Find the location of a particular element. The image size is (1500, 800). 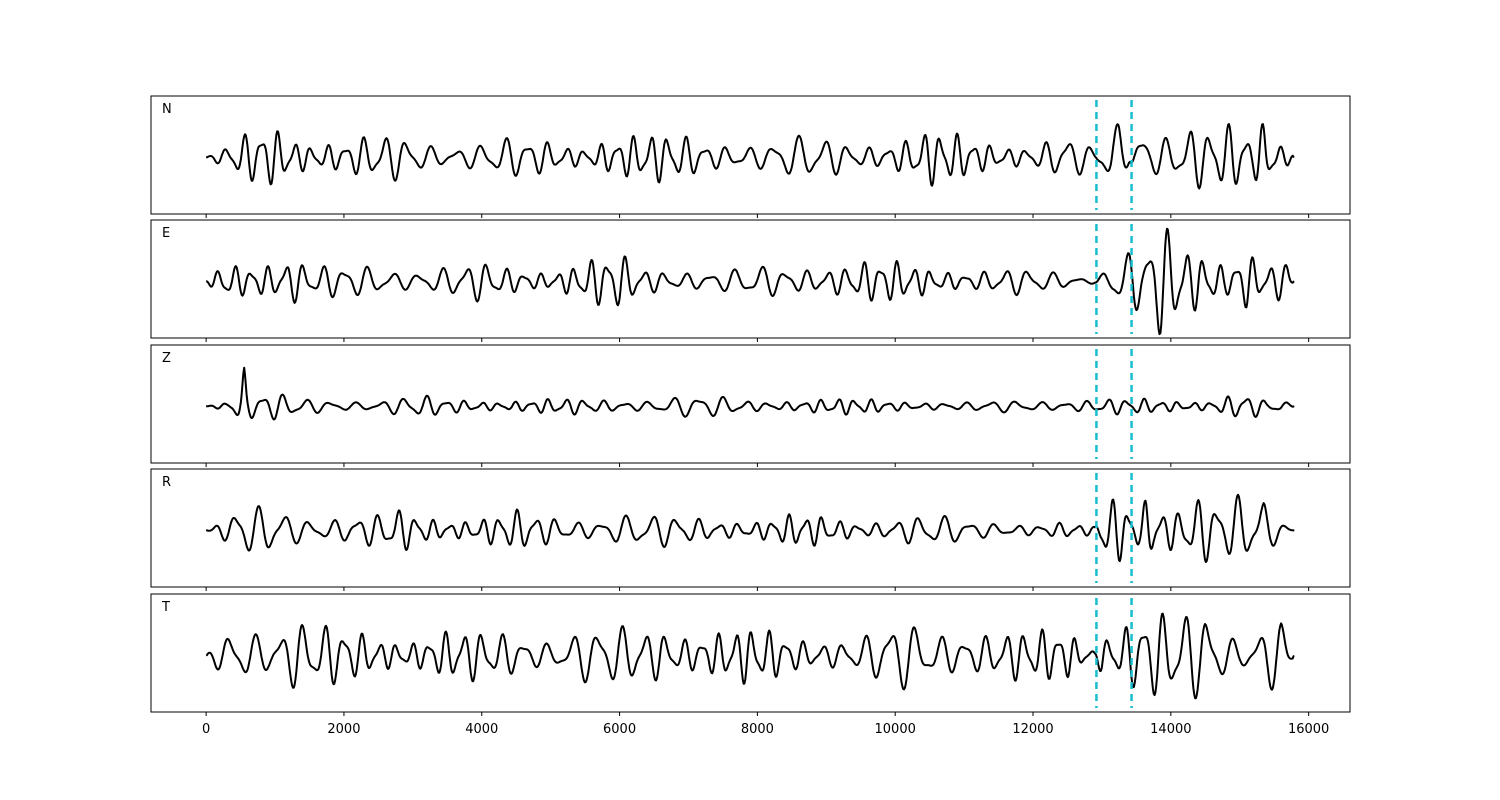

x-tick-label: 2000 is located at coordinates (343, 729).